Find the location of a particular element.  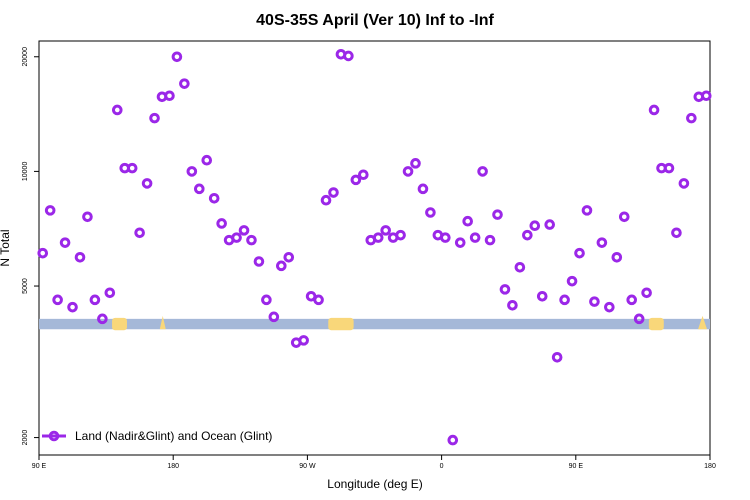

y-tick-label: 5000 is located at coordinates (25, 286).